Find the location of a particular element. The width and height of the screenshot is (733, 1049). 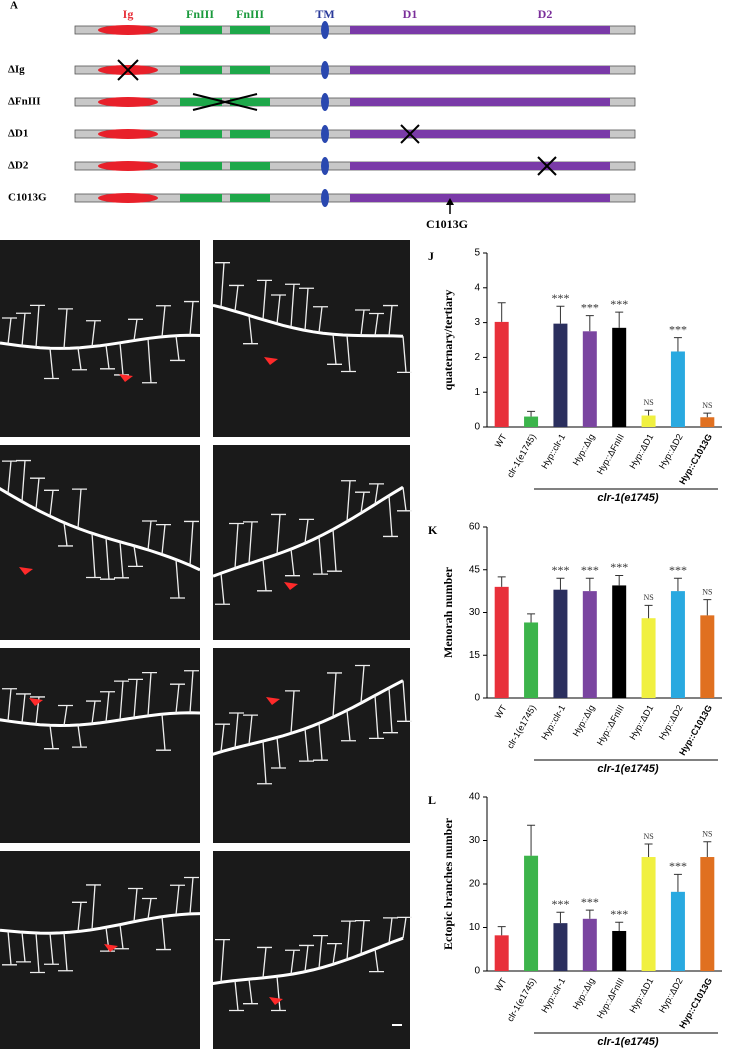

y-tick-label: 0 is located at coordinates (477, 971).